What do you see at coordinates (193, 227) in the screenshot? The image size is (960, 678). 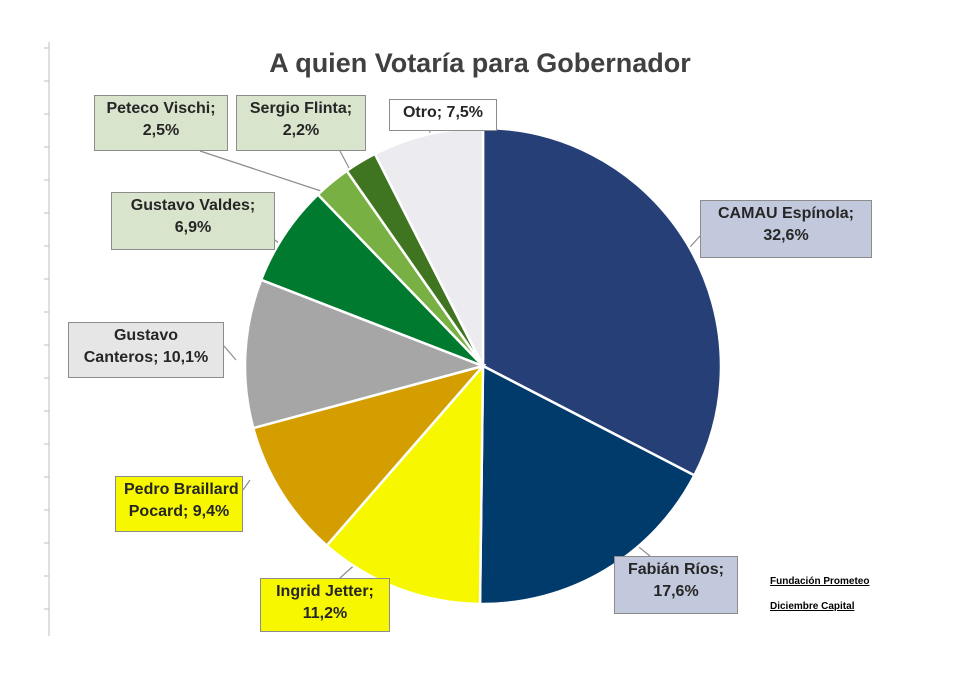 I see `slice-label-value: 6,9%` at bounding box center [193, 227].